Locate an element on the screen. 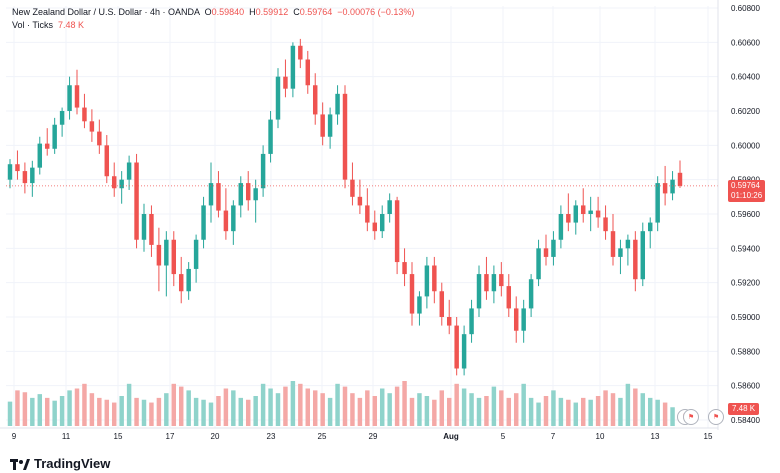 The width and height of the screenshot is (780, 473). time-tick-label: 25 is located at coordinates (322, 436).